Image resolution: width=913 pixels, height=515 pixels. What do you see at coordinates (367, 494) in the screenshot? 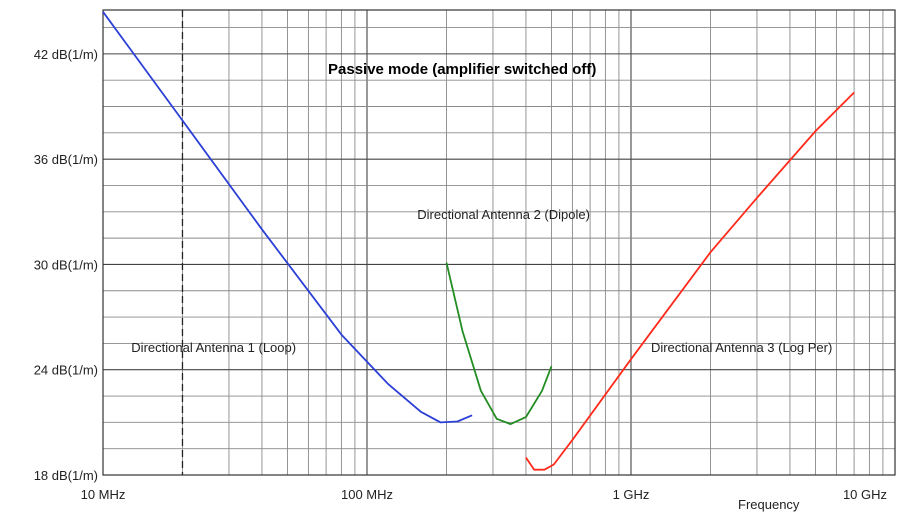
I see `x-tick-label: 100 MHz` at bounding box center [367, 494].